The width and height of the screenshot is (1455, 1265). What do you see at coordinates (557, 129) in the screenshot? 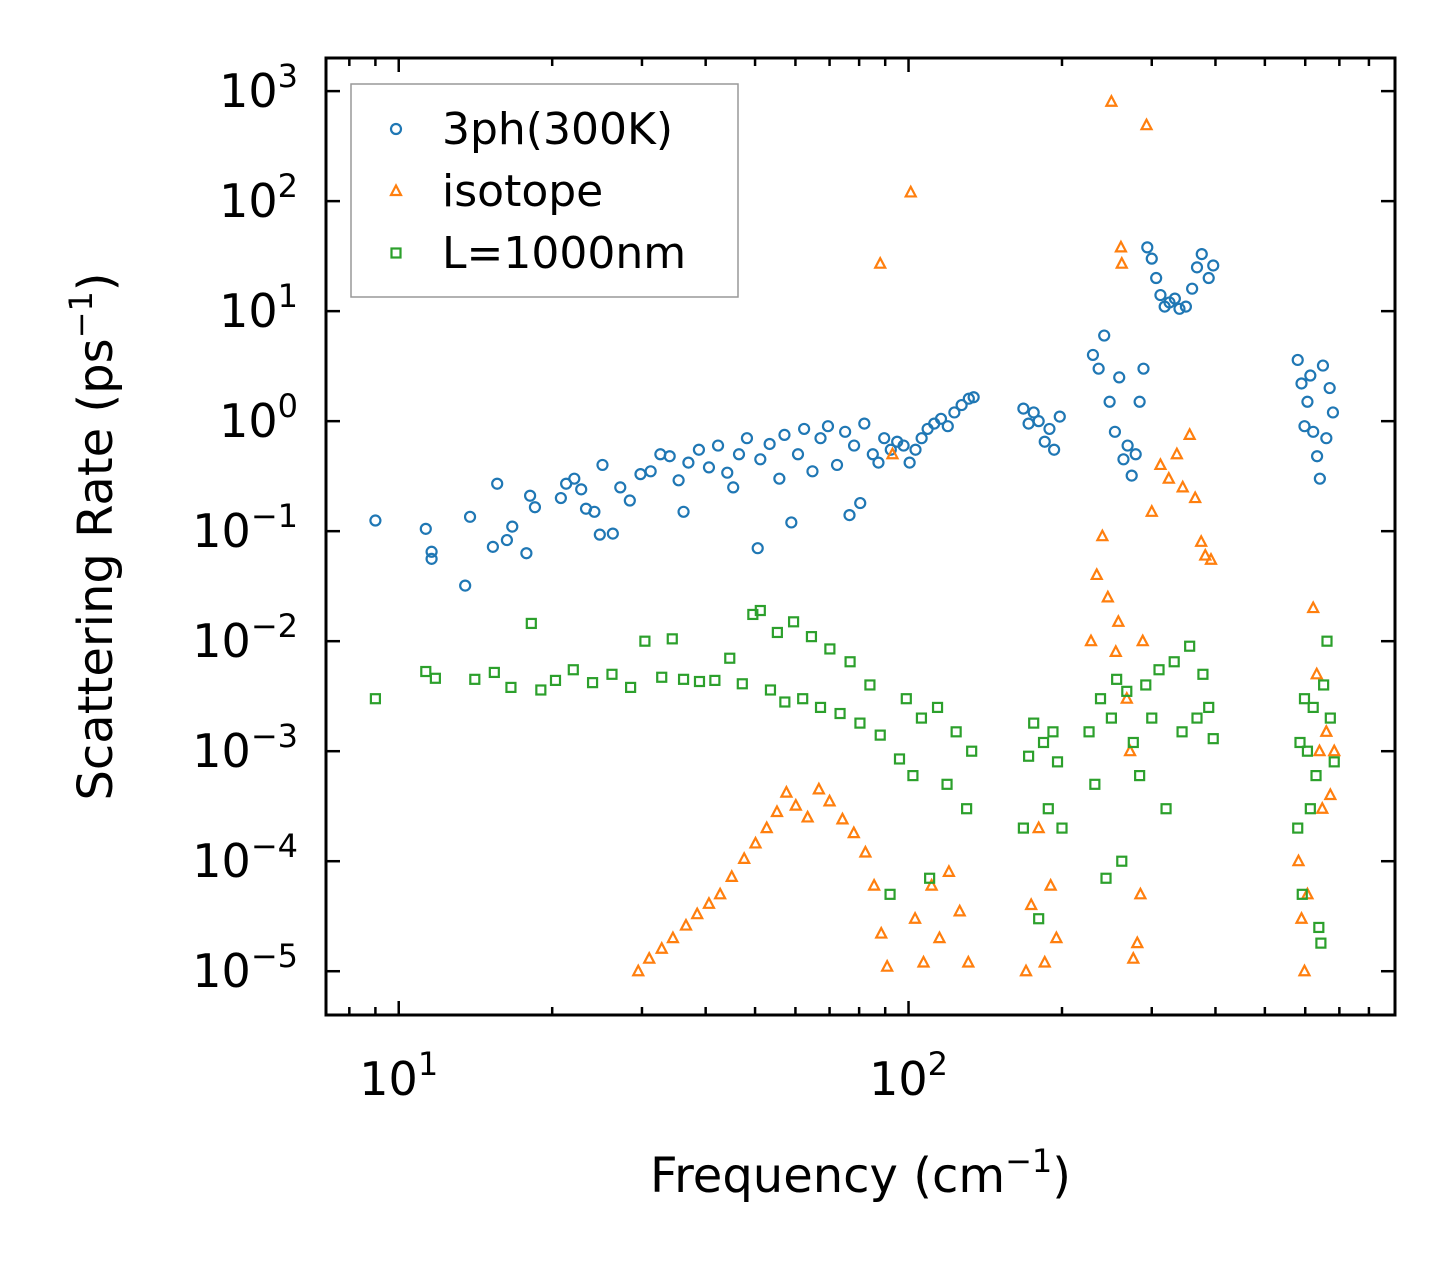
I see `legend-label-0: 3ph(300K)` at bounding box center [557, 129].